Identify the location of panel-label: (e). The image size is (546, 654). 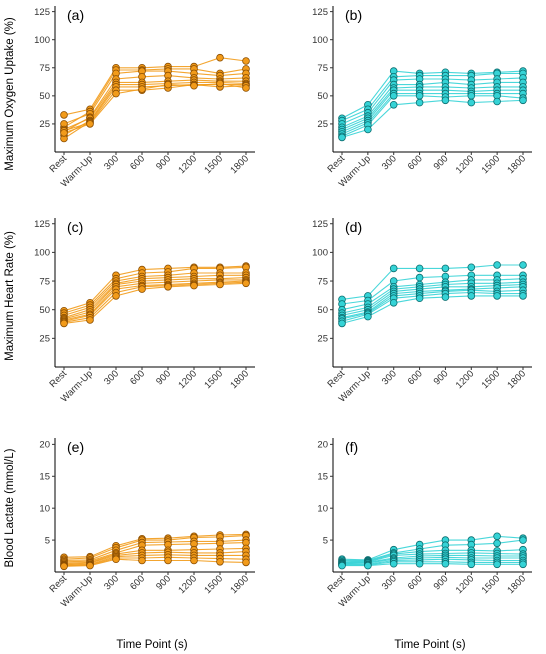
(75, 447).